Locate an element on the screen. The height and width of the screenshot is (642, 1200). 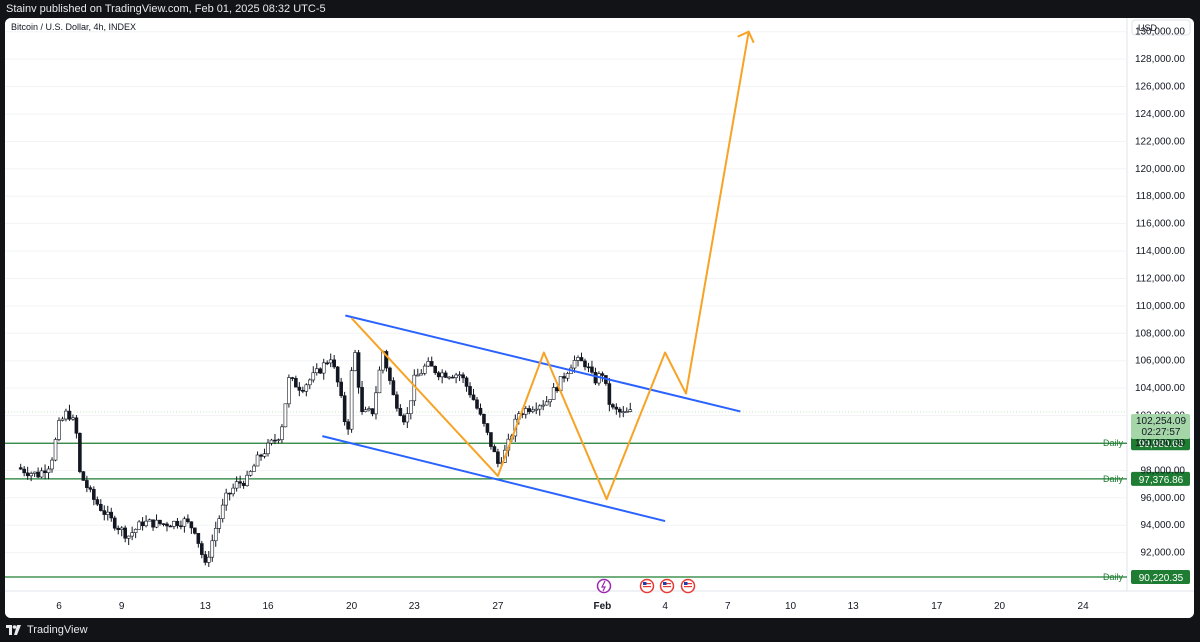
x-tick-label: 24 is located at coordinates (1084, 606).